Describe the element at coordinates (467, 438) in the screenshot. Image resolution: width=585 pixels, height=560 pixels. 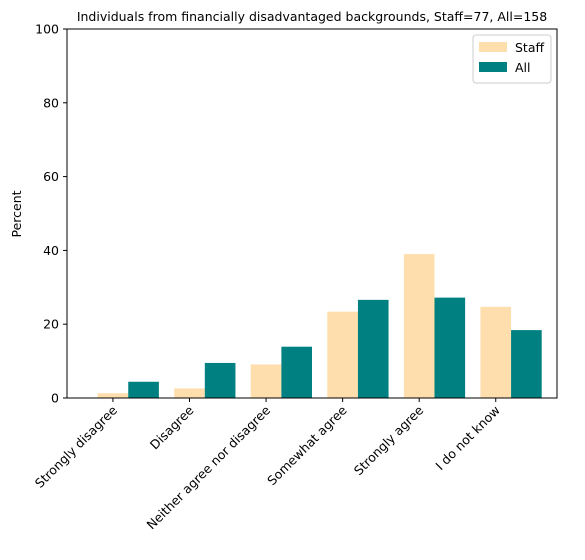
I see `x-tick-label: I do not know` at that location.